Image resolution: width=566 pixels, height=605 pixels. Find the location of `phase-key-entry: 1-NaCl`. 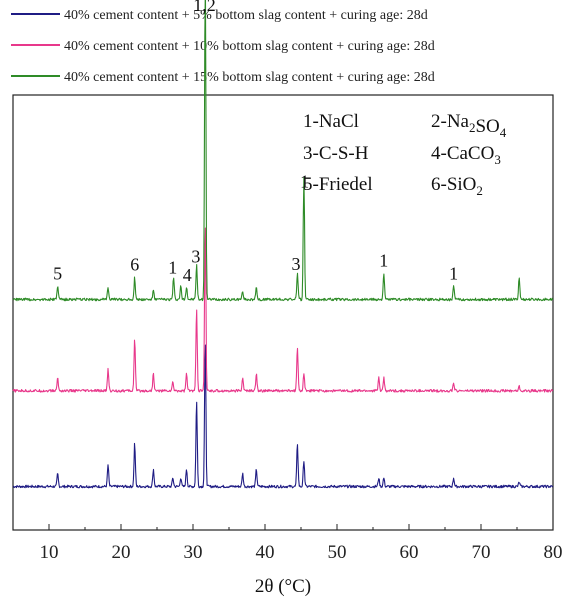

phase-key-entry: 1-NaCl is located at coordinates (331, 121).